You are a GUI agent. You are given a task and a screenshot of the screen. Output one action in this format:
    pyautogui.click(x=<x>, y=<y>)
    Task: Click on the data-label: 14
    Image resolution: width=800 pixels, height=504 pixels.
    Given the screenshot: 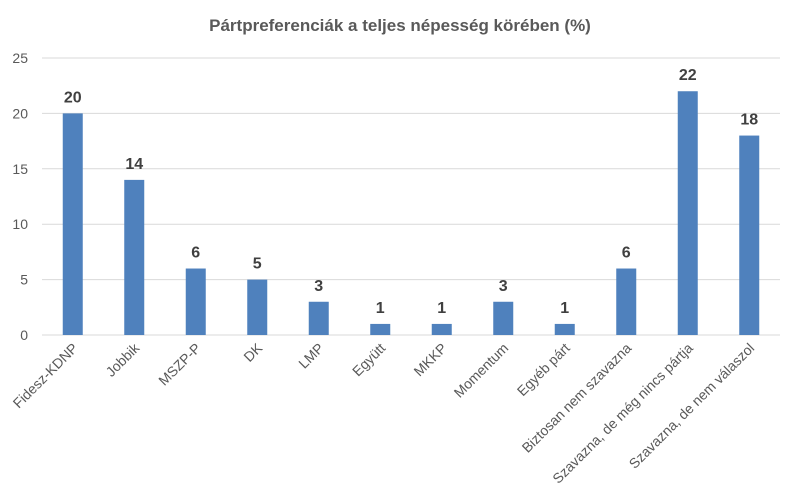 What is the action you would take?
    pyautogui.click(x=134, y=164)
    